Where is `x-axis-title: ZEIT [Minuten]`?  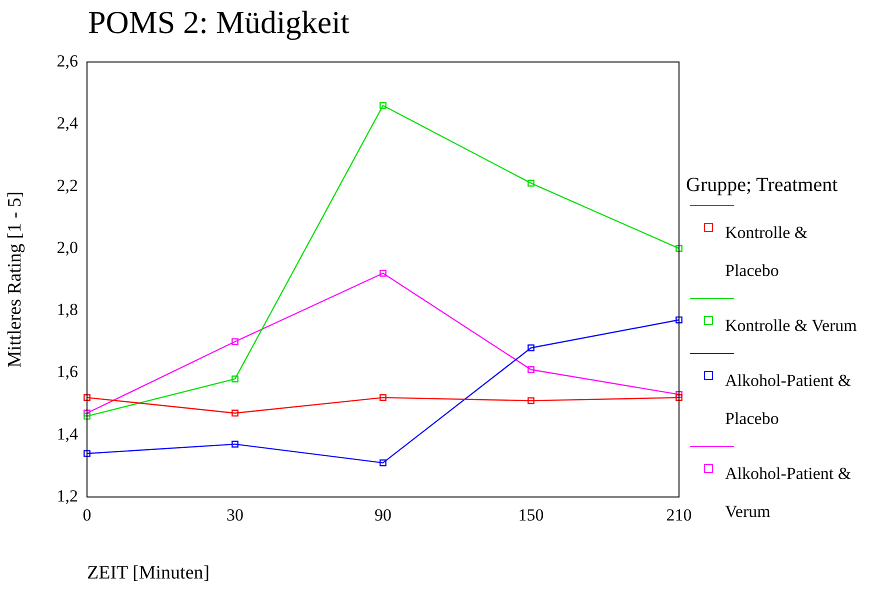
x-axis-title: ZEIT [Minuten] is located at coordinates (148, 573).